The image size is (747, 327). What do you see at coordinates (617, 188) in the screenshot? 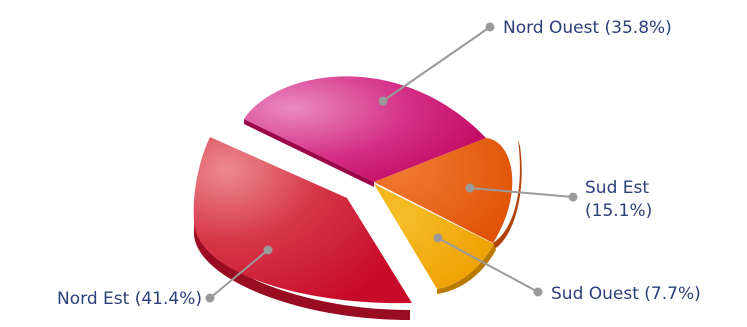
I see `label-sud-est: Sud Est` at bounding box center [617, 188].